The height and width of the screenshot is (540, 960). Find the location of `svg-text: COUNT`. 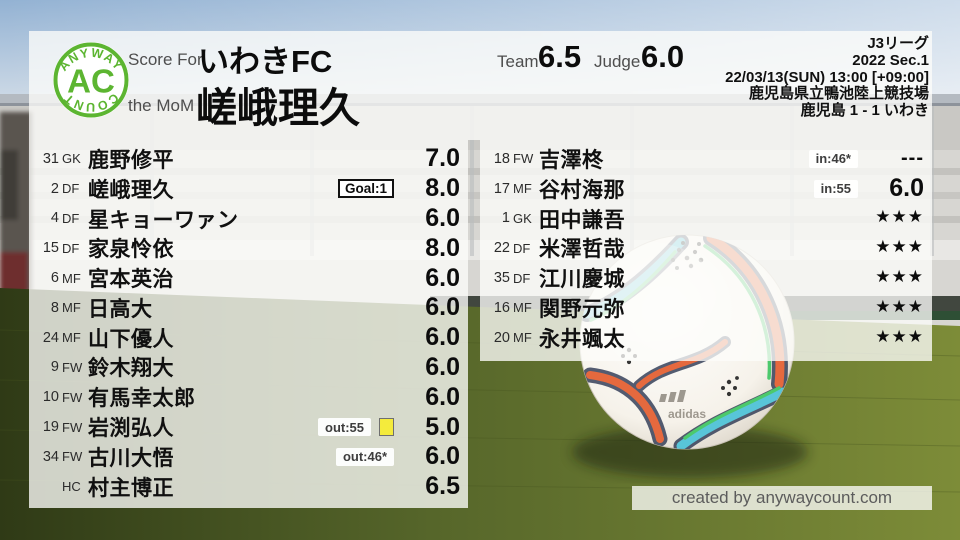

svg-text: COUNT is located at coordinates (91, 102).